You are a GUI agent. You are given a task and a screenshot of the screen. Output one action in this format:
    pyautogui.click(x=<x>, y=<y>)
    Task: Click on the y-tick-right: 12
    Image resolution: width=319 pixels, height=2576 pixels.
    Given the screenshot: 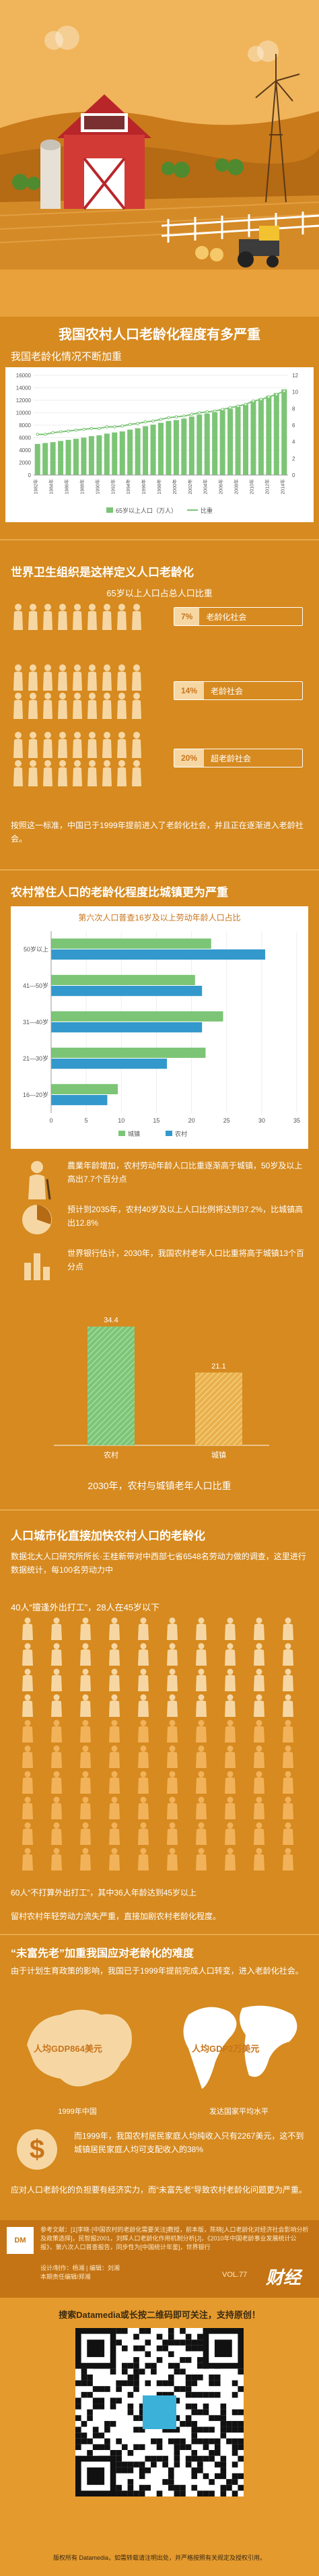 What is the action you would take?
    pyautogui.click(x=295, y=376)
    